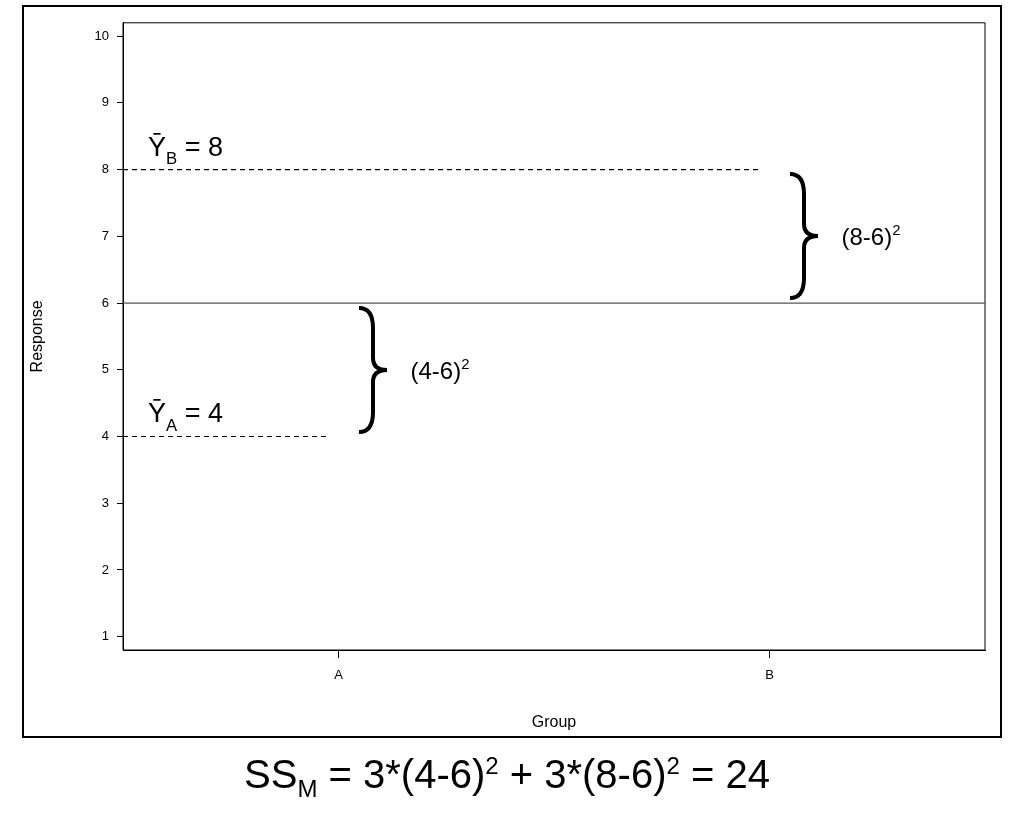 The height and width of the screenshot is (818, 1014). Describe the element at coordinates (37, 336) in the screenshot. I see `y-axis-title: Response` at that location.